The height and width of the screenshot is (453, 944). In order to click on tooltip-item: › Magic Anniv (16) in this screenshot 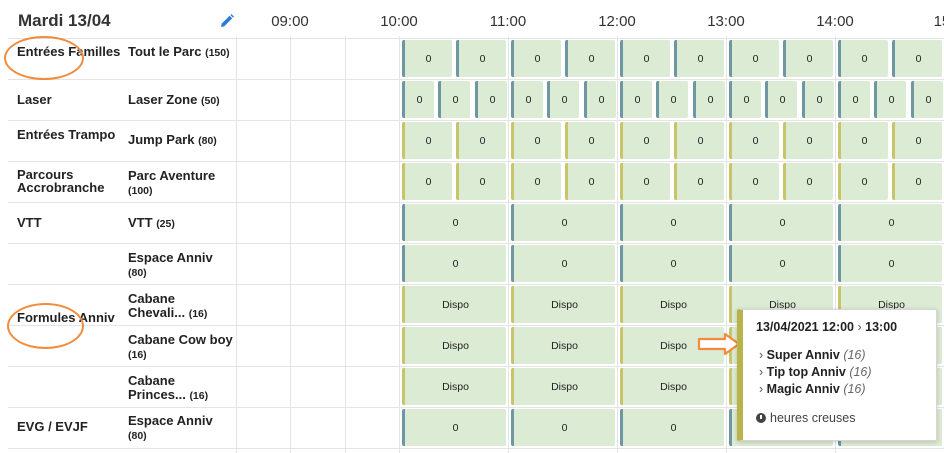, I will do `click(812, 389)`.